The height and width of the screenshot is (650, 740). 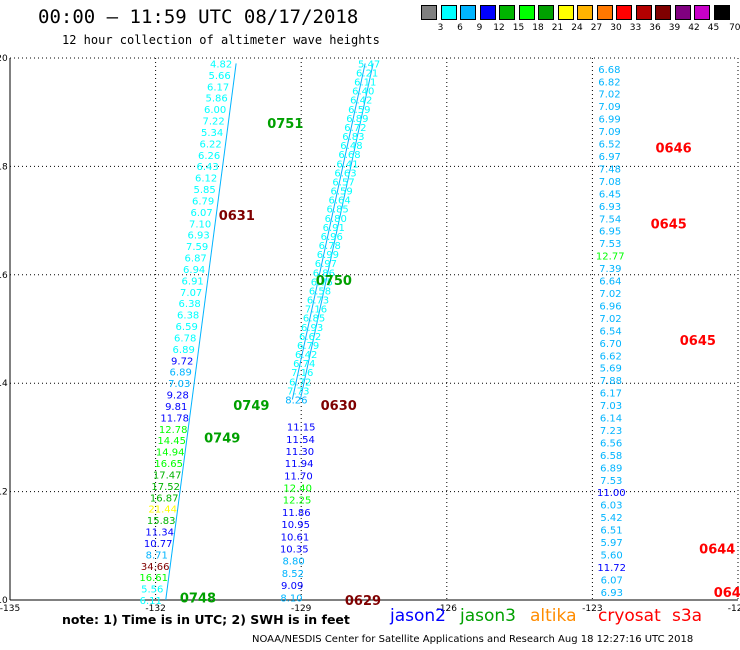 I want to click on satellite-name: cryosat, so click(x=629, y=616).